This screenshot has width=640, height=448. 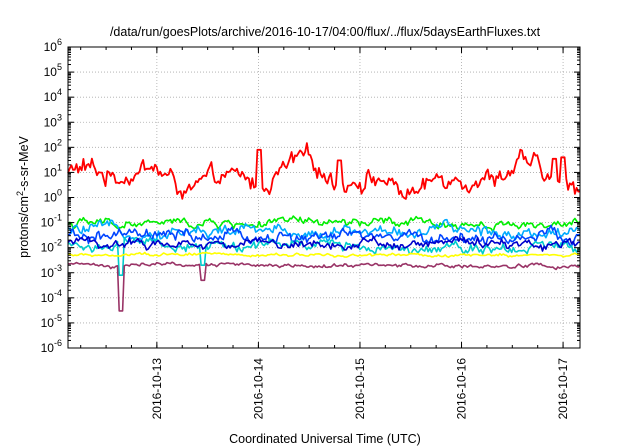 What do you see at coordinates (51, 221) in the screenshot?
I see `y-tick-label: 10⁻¹` at bounding box center [51, 221].